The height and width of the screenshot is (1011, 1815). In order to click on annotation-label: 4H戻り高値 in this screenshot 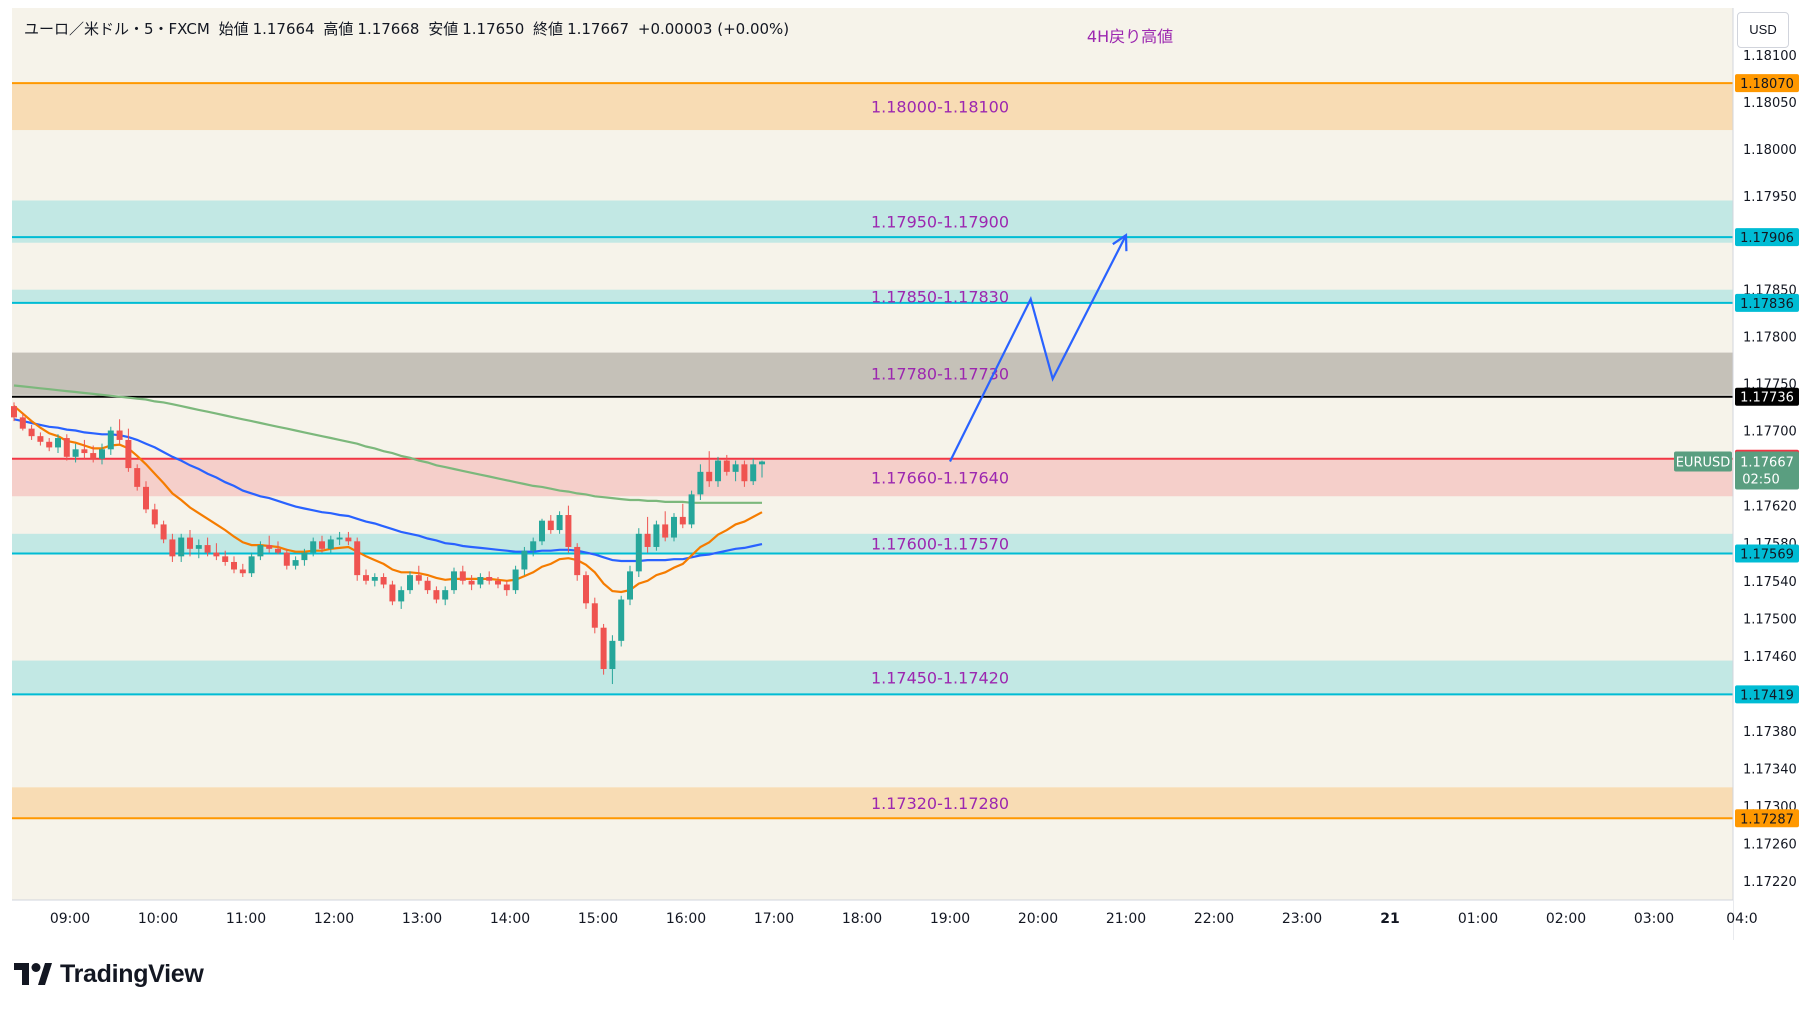, I will do `click(1130, 36)`.